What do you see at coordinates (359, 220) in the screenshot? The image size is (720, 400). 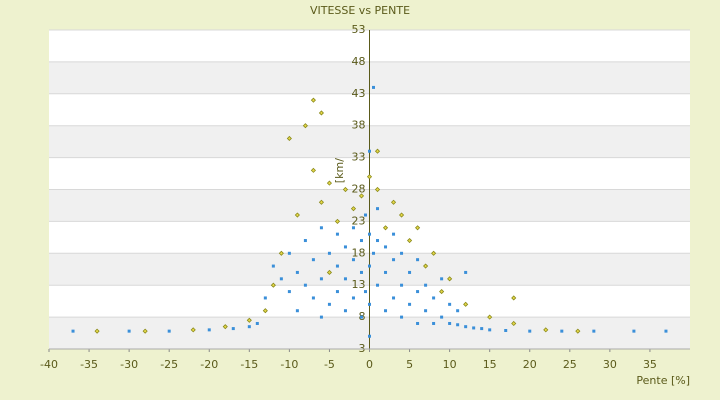 I see `y-tick-label: 23` at bounding box center [359, 220].